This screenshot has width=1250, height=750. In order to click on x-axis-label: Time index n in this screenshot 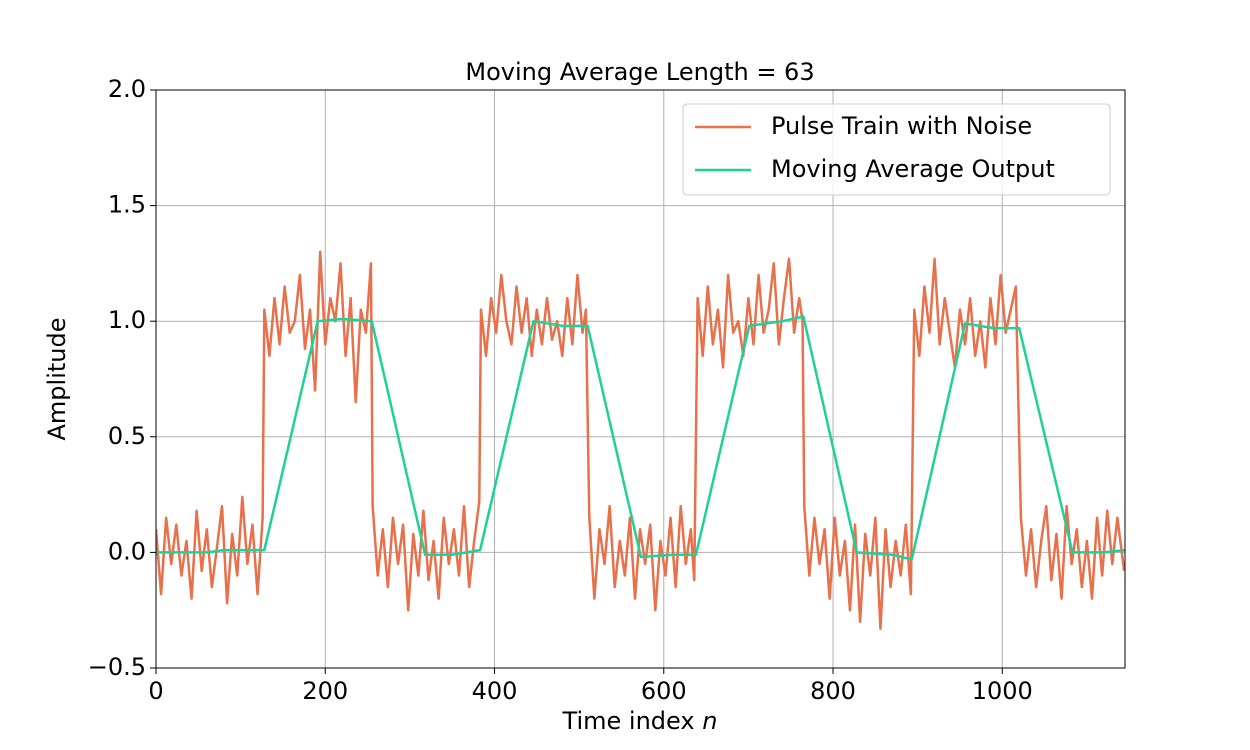, I will do `click(640, 721)`.